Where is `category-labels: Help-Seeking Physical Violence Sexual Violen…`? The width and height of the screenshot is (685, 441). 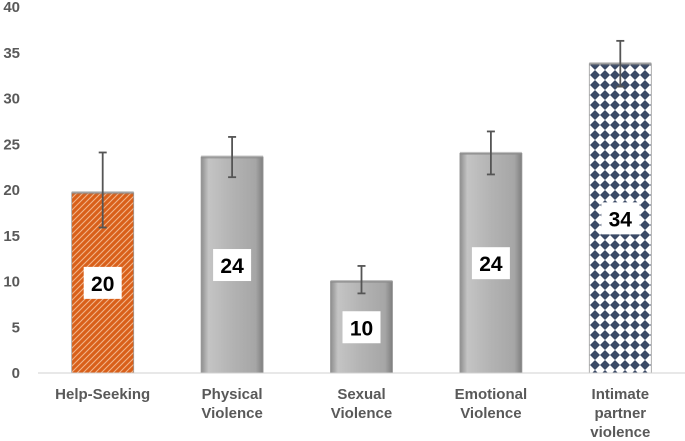
category-labels: Help-Seeking Physical Violence Sexual Violen… is located at coordinates (352, 413).